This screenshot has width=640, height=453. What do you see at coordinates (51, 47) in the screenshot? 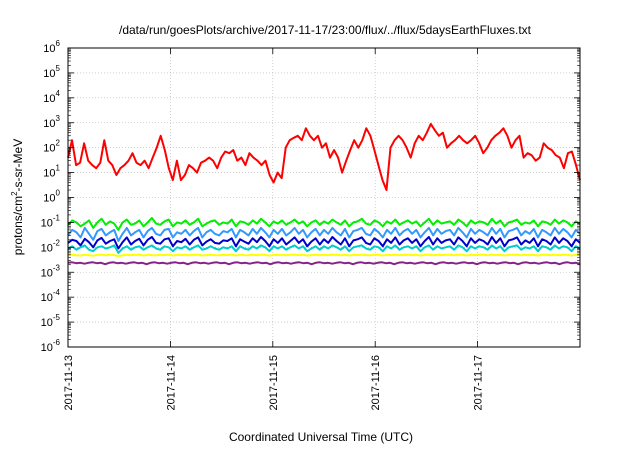
I see `y-tick-label: 10⁶` at bounding box center [51, 47].